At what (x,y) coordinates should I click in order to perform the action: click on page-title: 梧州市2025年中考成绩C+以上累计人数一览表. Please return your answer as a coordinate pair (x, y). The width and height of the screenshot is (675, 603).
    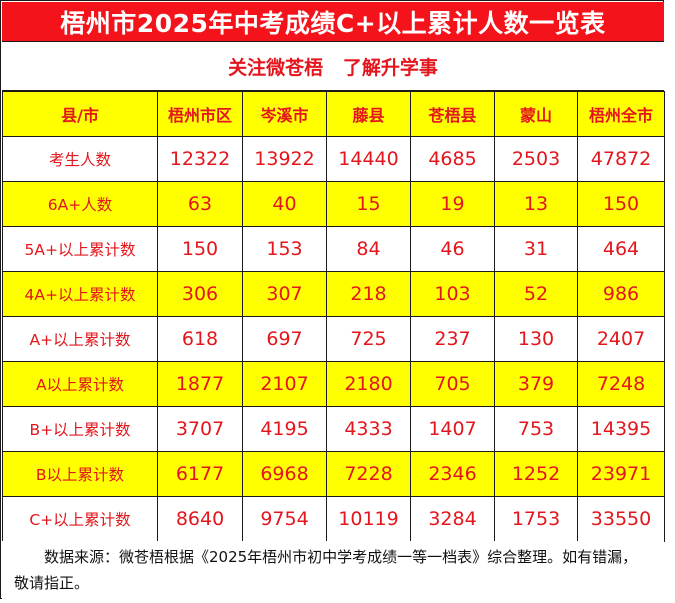
    Looking at the image, I should click on (333, 23).